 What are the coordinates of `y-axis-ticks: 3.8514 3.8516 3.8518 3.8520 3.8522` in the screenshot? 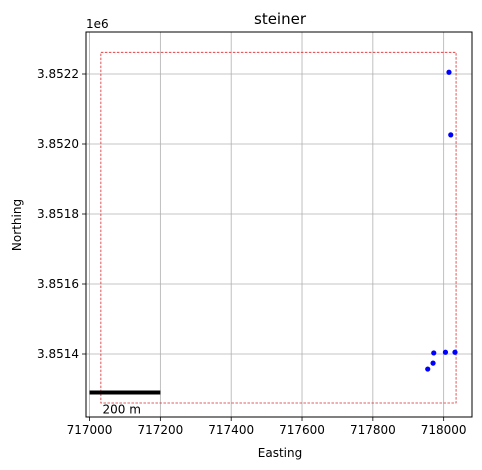 It's located at (61, 214).